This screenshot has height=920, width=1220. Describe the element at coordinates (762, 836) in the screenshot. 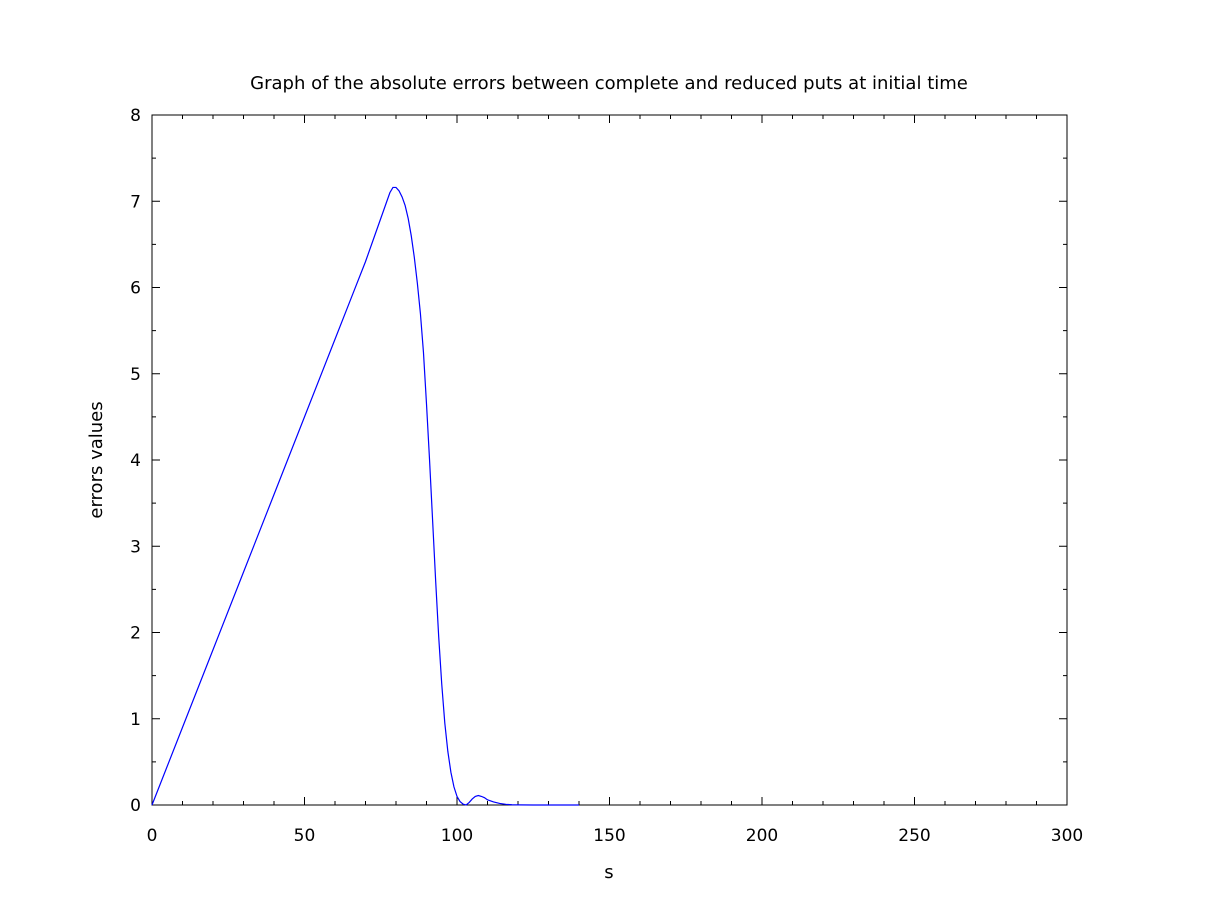

I see `x-tick-label: 200` at that location.